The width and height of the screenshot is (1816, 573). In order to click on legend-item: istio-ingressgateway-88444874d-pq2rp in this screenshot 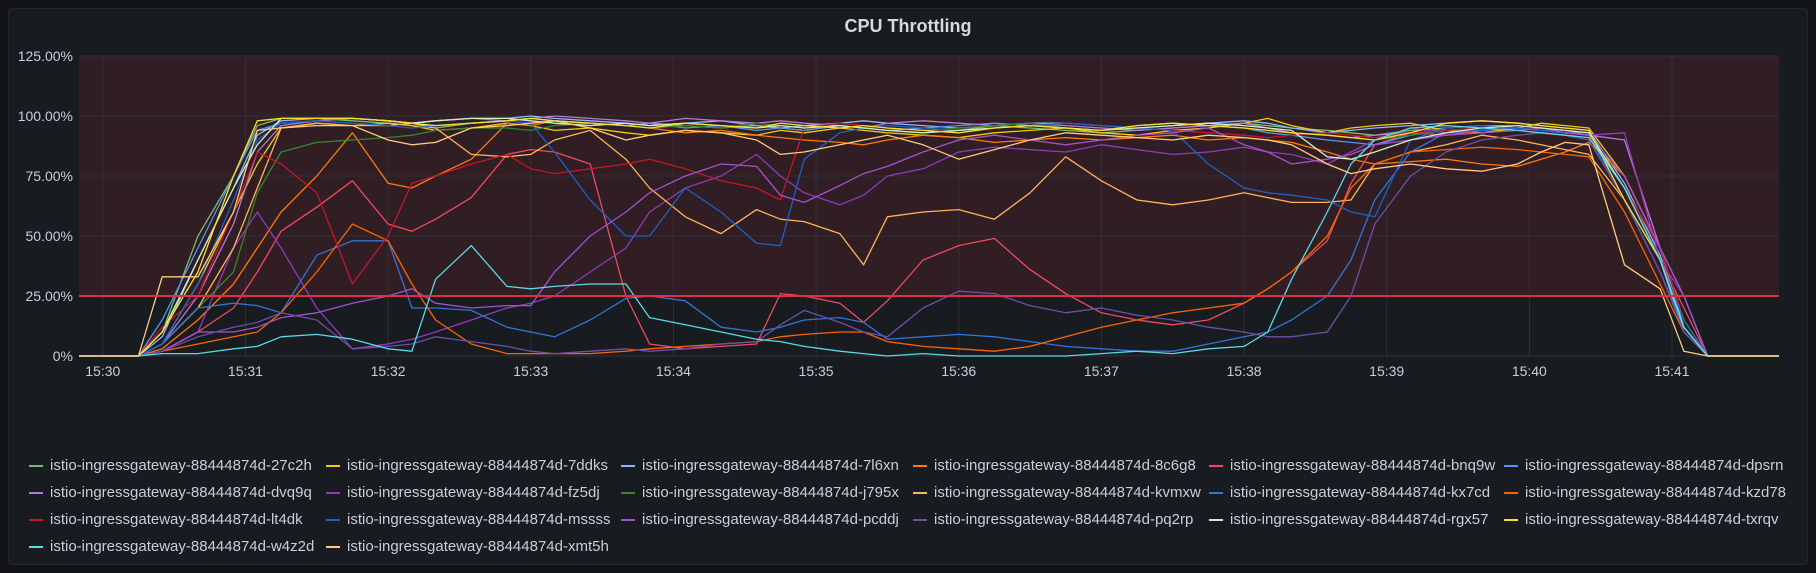, I will do `click(1053, 522)`.